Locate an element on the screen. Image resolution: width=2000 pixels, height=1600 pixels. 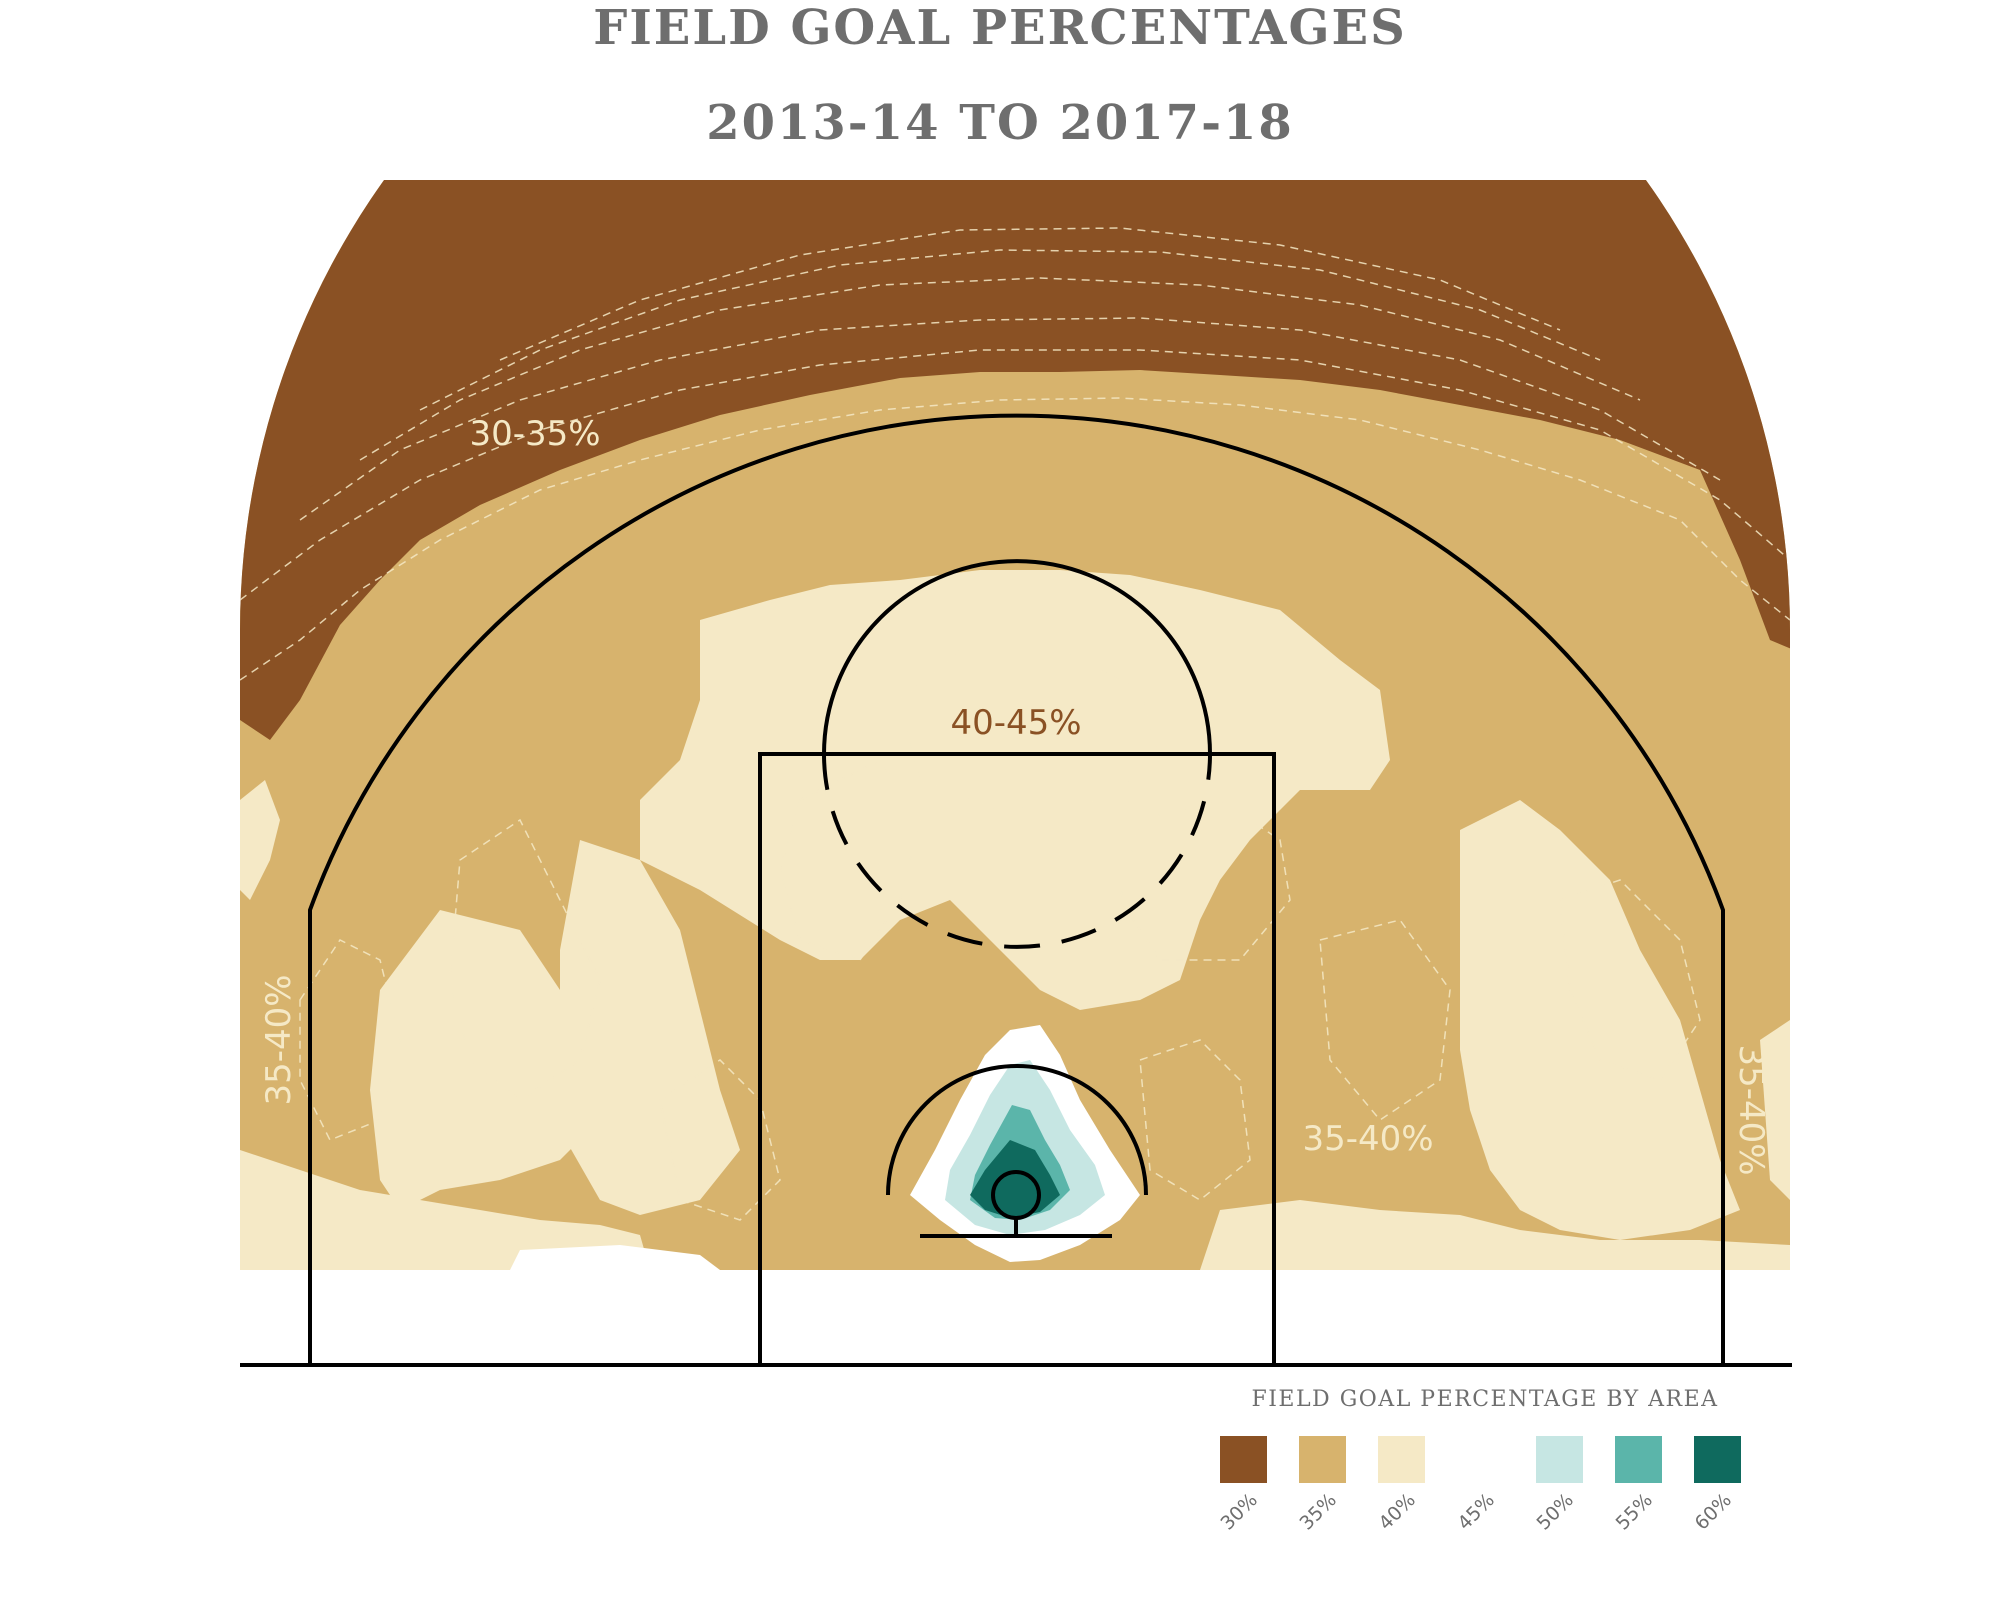
legend-tick-45: 45% is located at coordinates (1476, 1511).